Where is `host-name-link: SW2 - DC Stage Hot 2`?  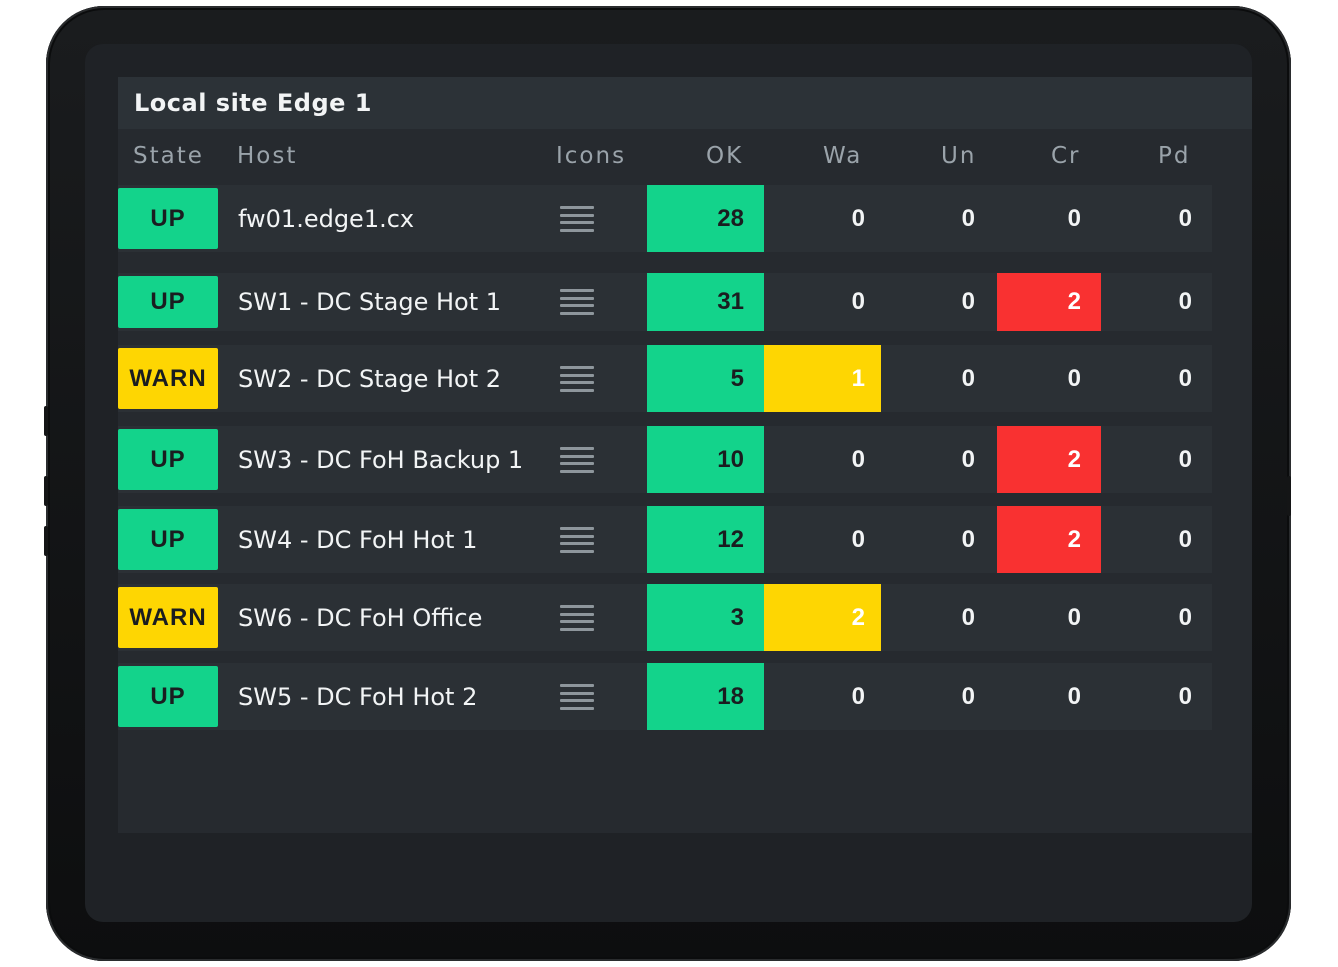
host-name-link: SW2 - DC Stage Hot 2 is located at coordinates (370, 378).